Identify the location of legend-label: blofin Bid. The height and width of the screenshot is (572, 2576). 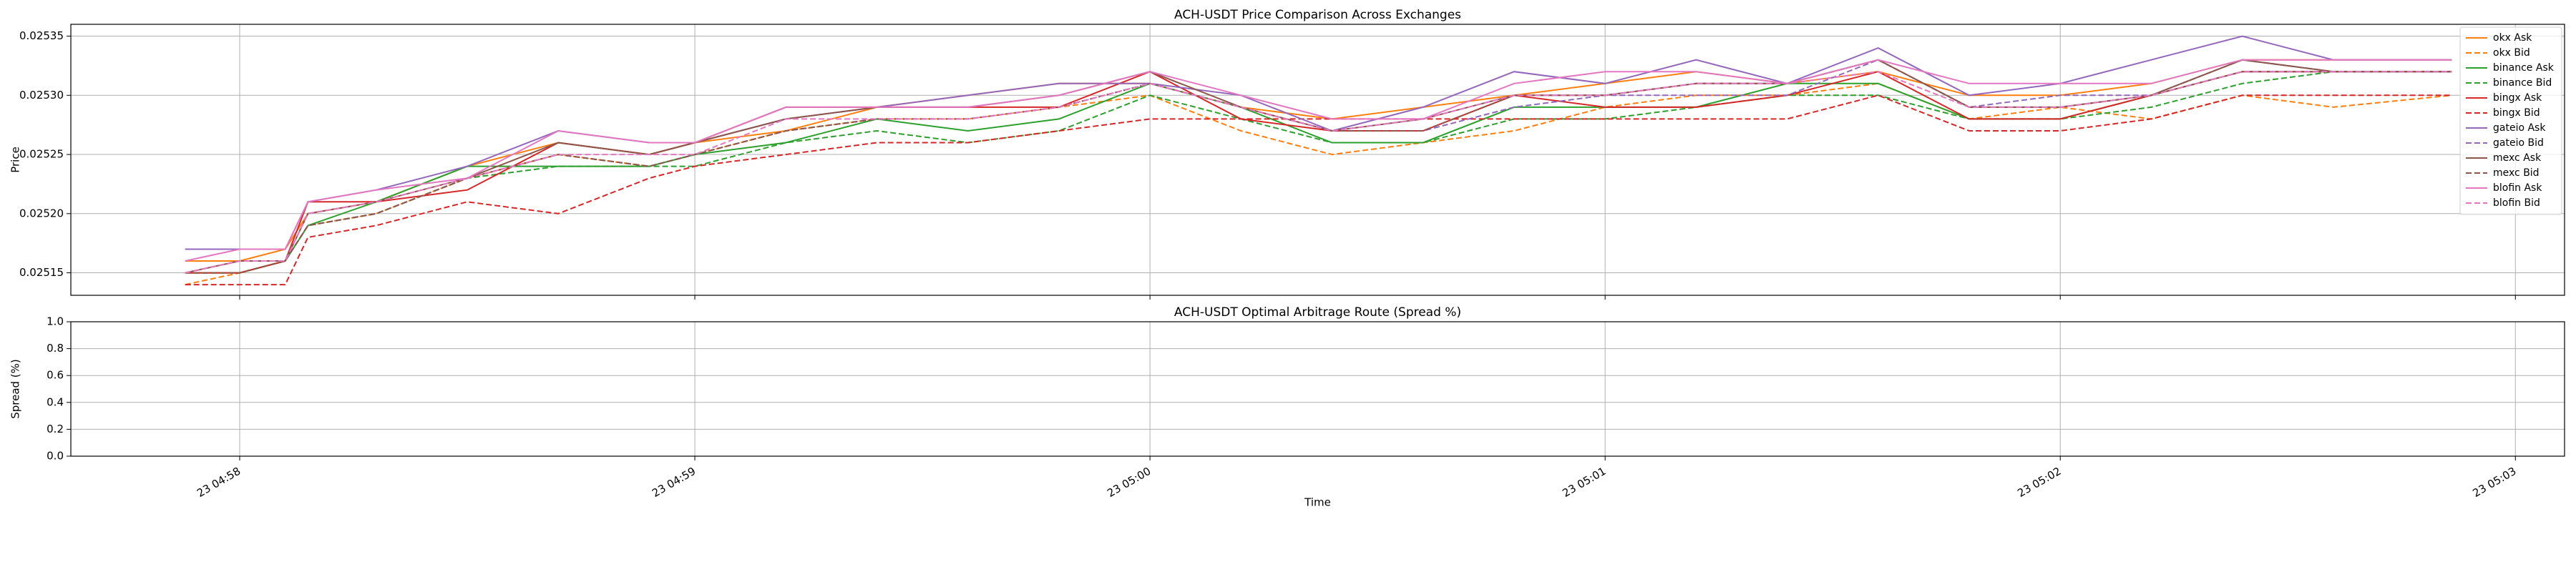
(2516, 203).